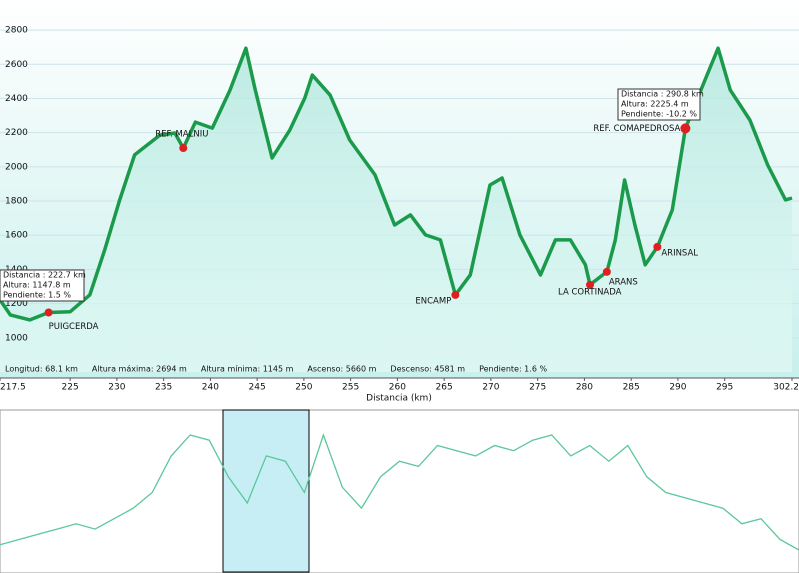  What do you see at coordinates (70, 388) in the screenshot?
I see `x-tick-label: 225` at bounding box center [70, 388].